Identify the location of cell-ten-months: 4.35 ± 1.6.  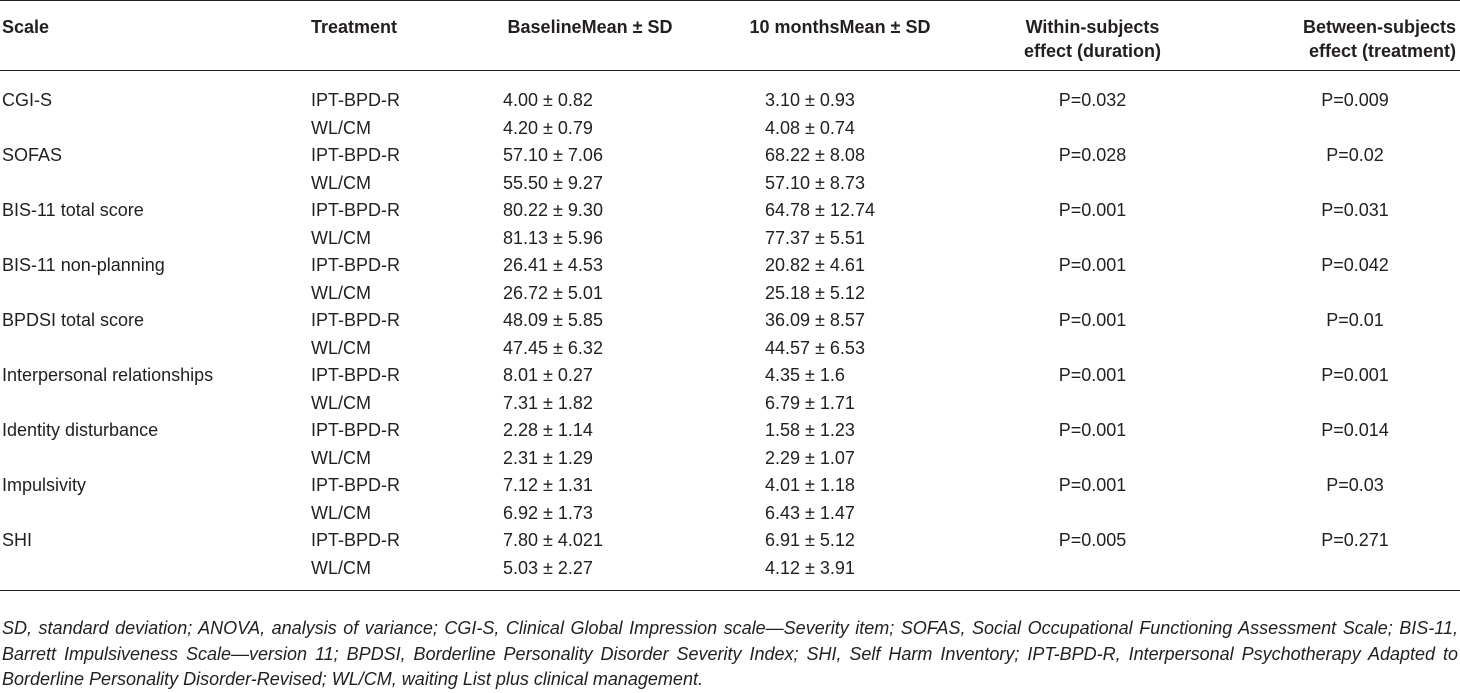
(805, 375).